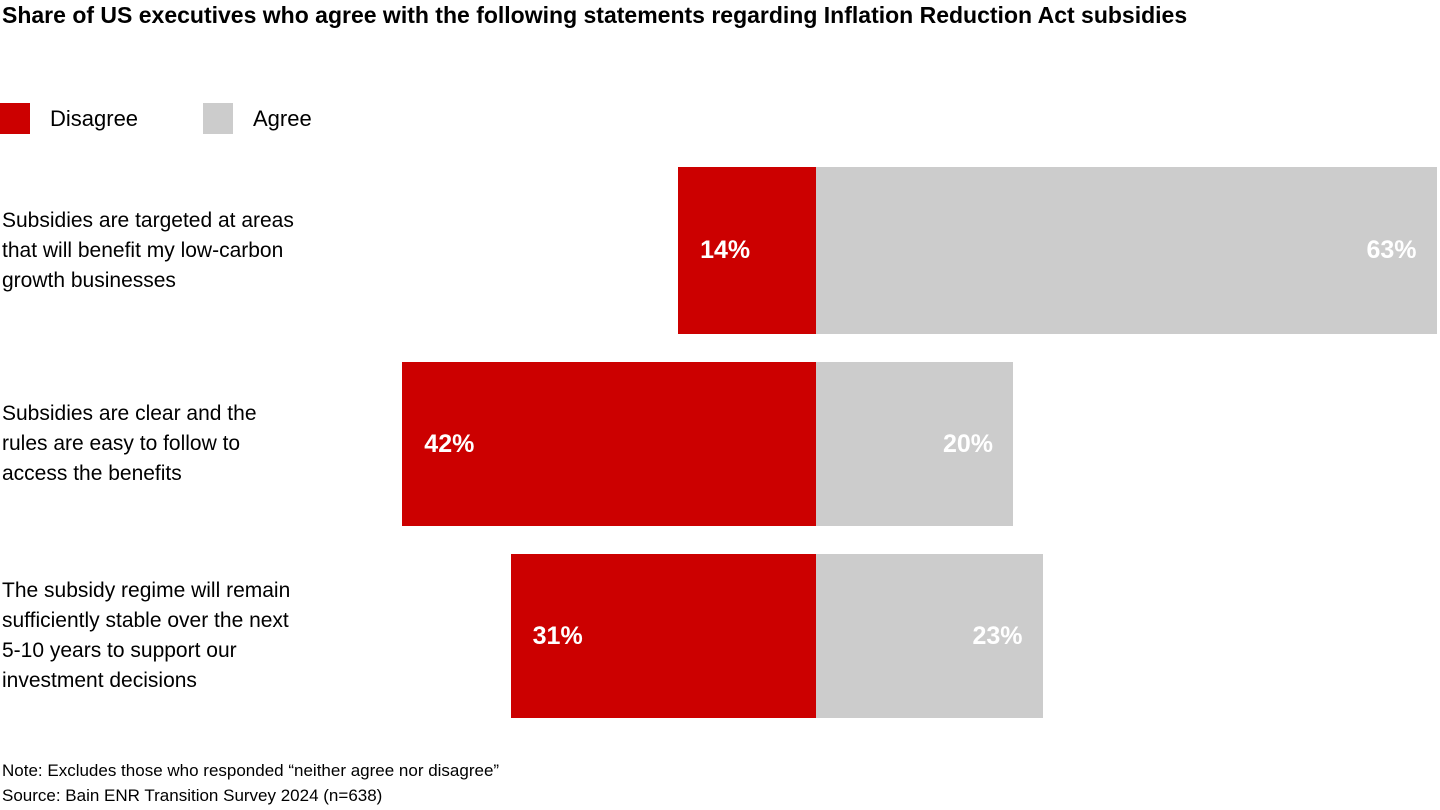  I want to click on disagree-bar: 14%, so click(747, 250).